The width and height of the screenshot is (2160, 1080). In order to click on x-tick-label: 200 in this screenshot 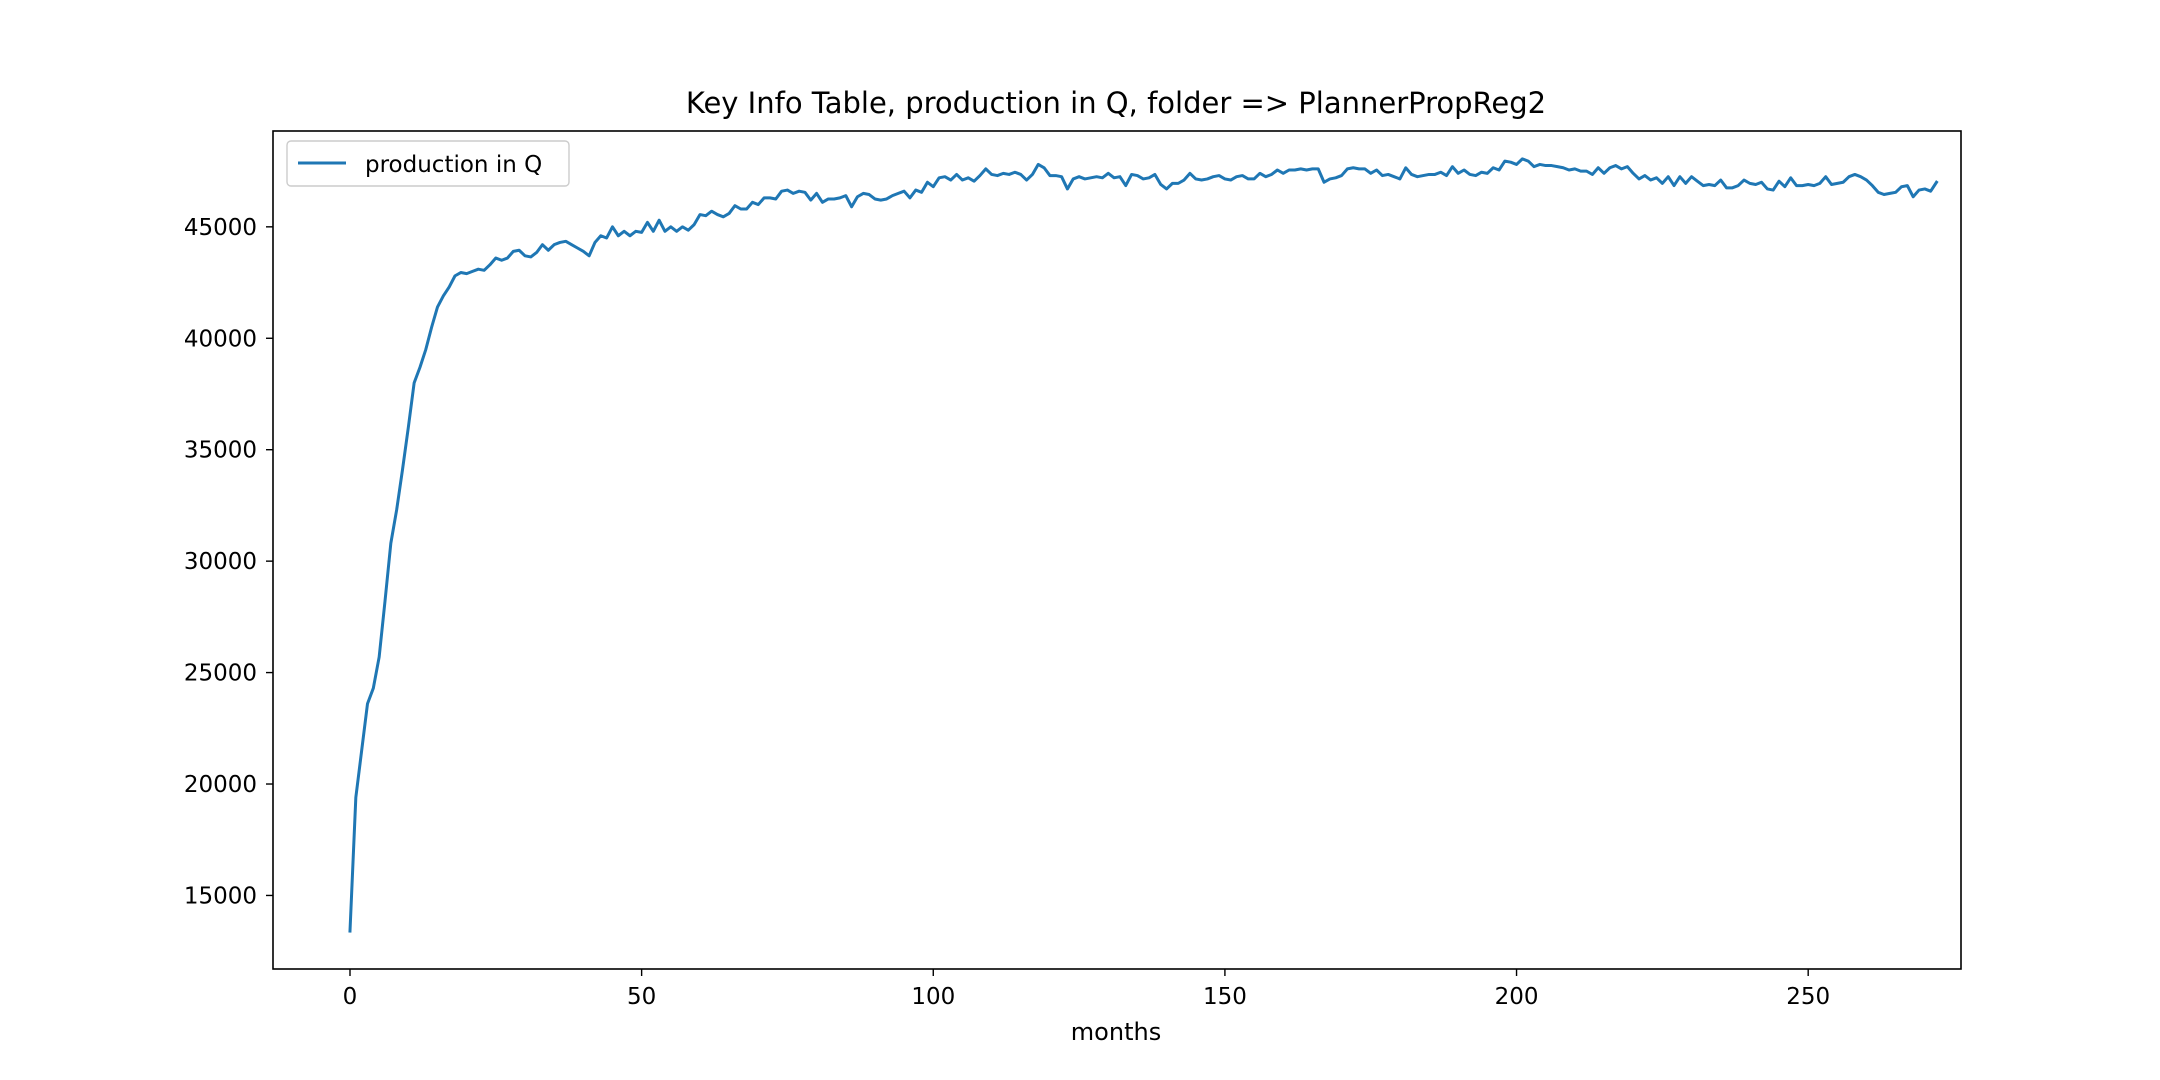, I will do `click(1517, 997)`.